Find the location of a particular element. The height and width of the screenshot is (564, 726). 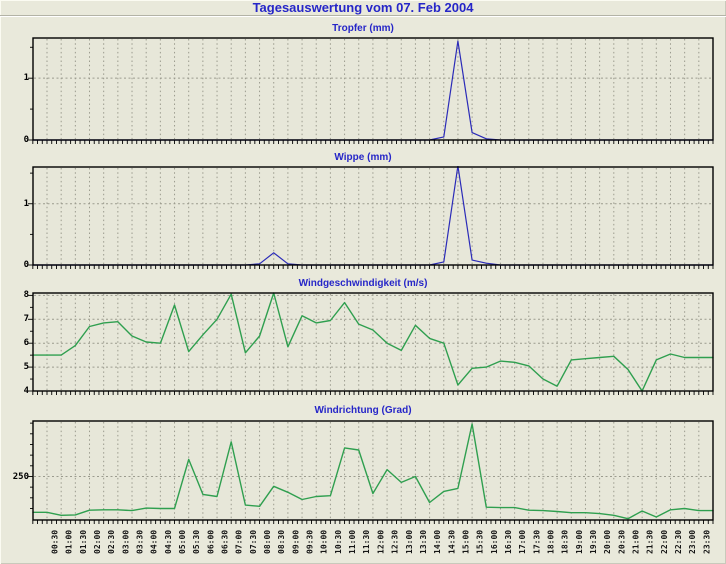

x-tick-label: 15:00 is located at coordinates (466, 541).